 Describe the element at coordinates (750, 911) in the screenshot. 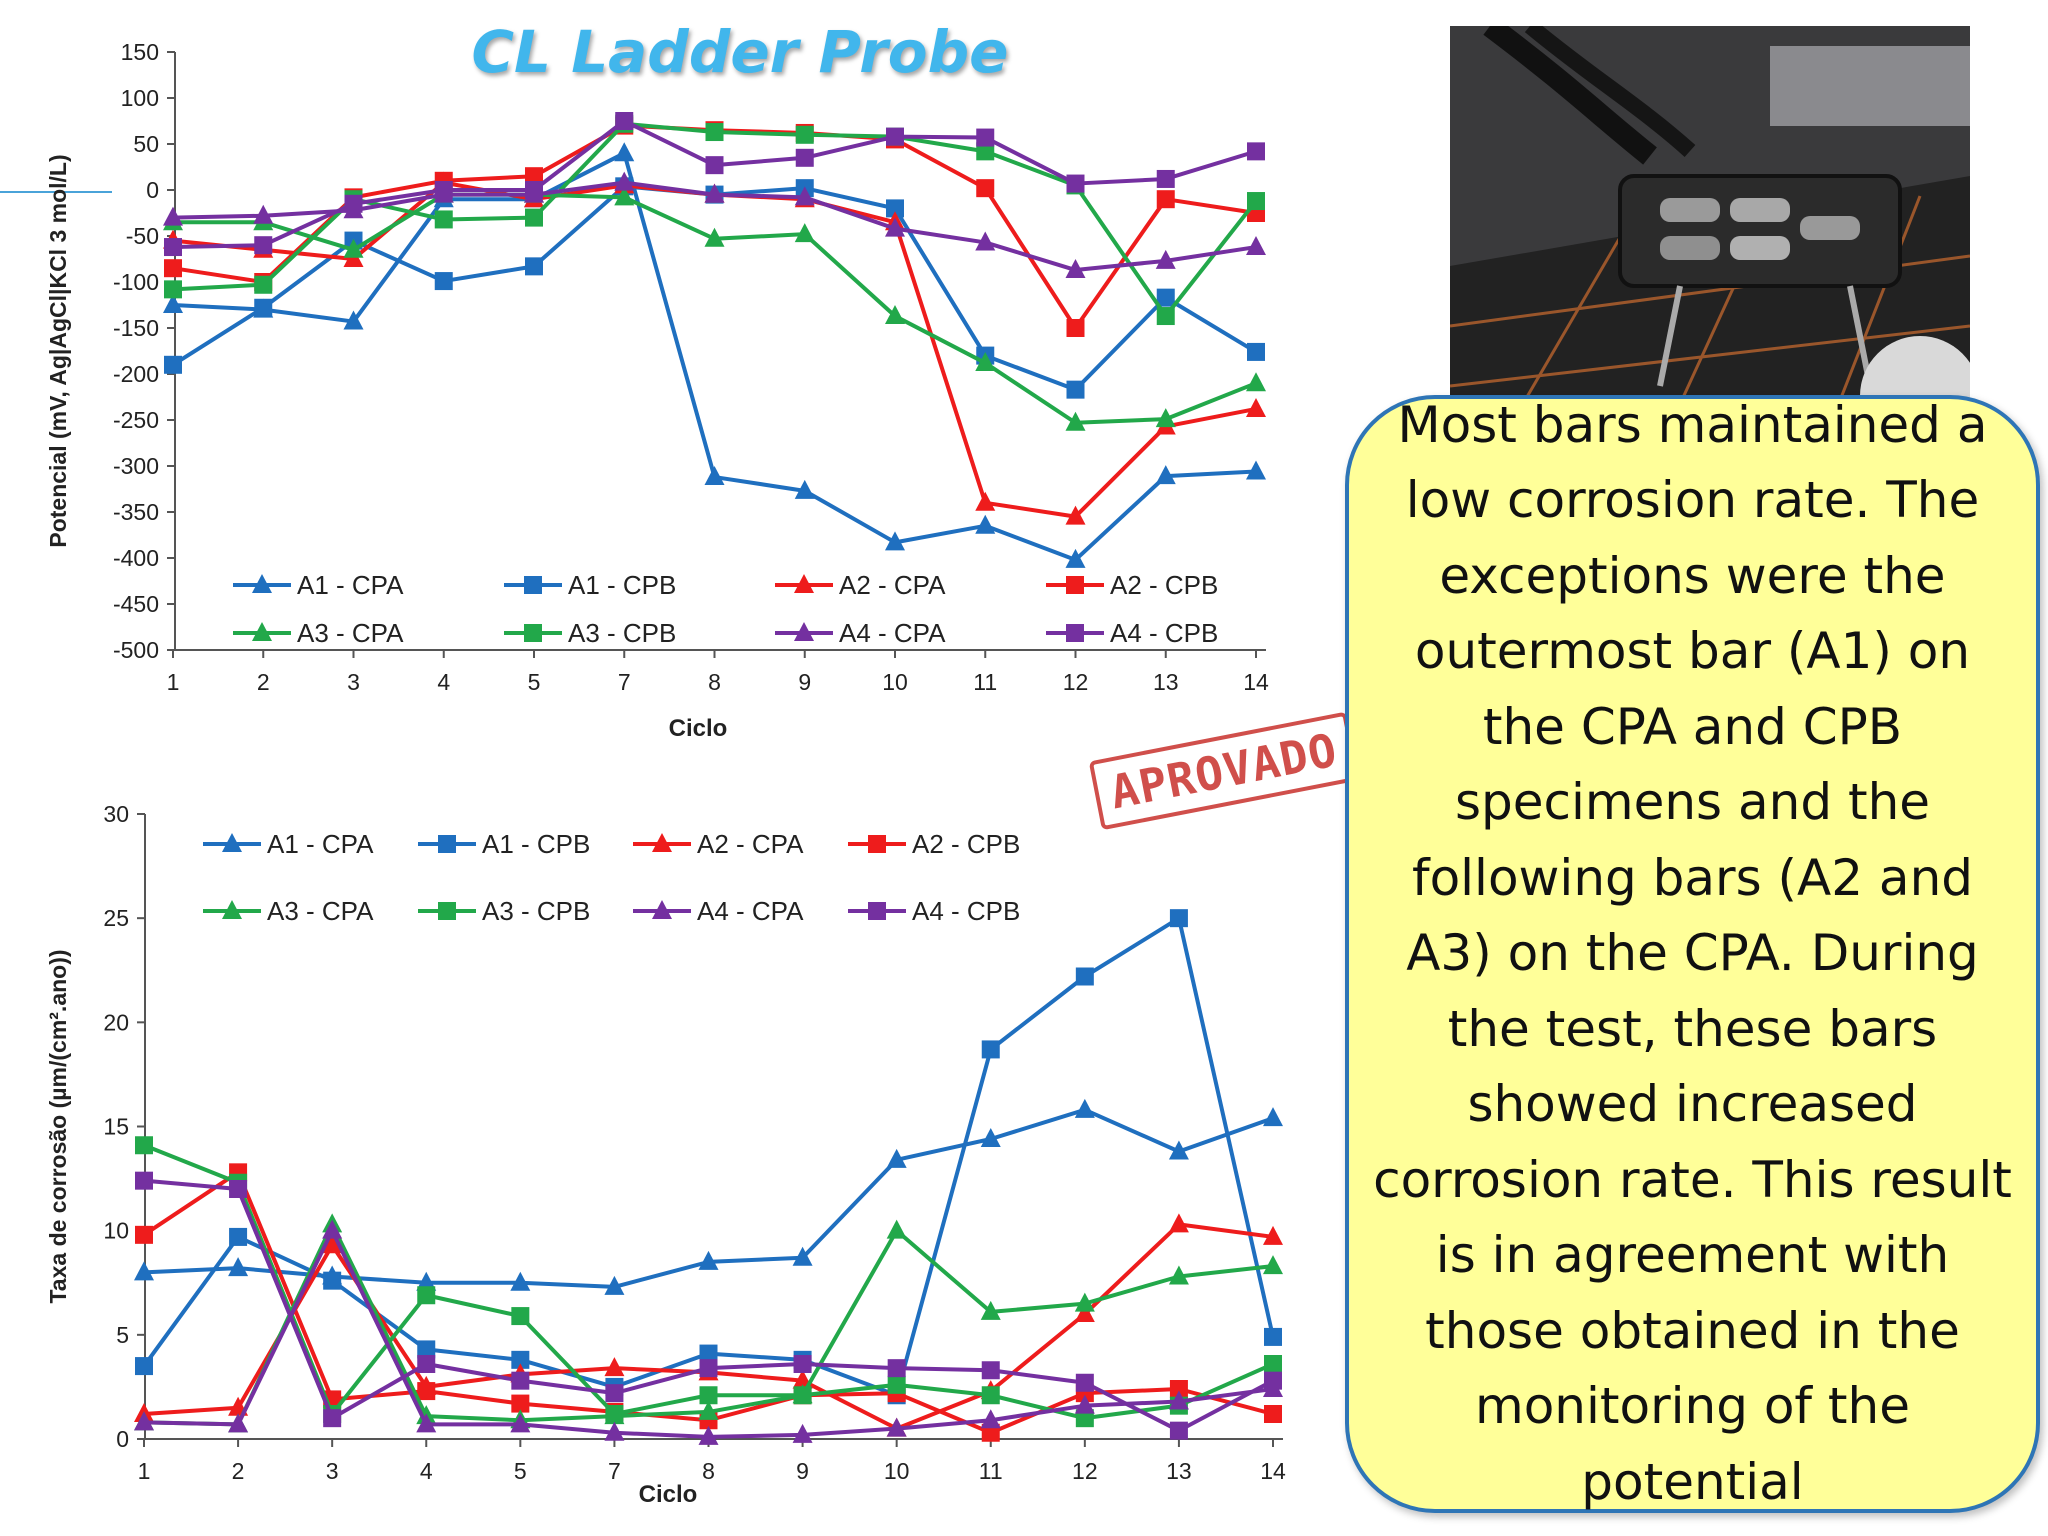

I see `legend-label: A4 - CPA` at that location.